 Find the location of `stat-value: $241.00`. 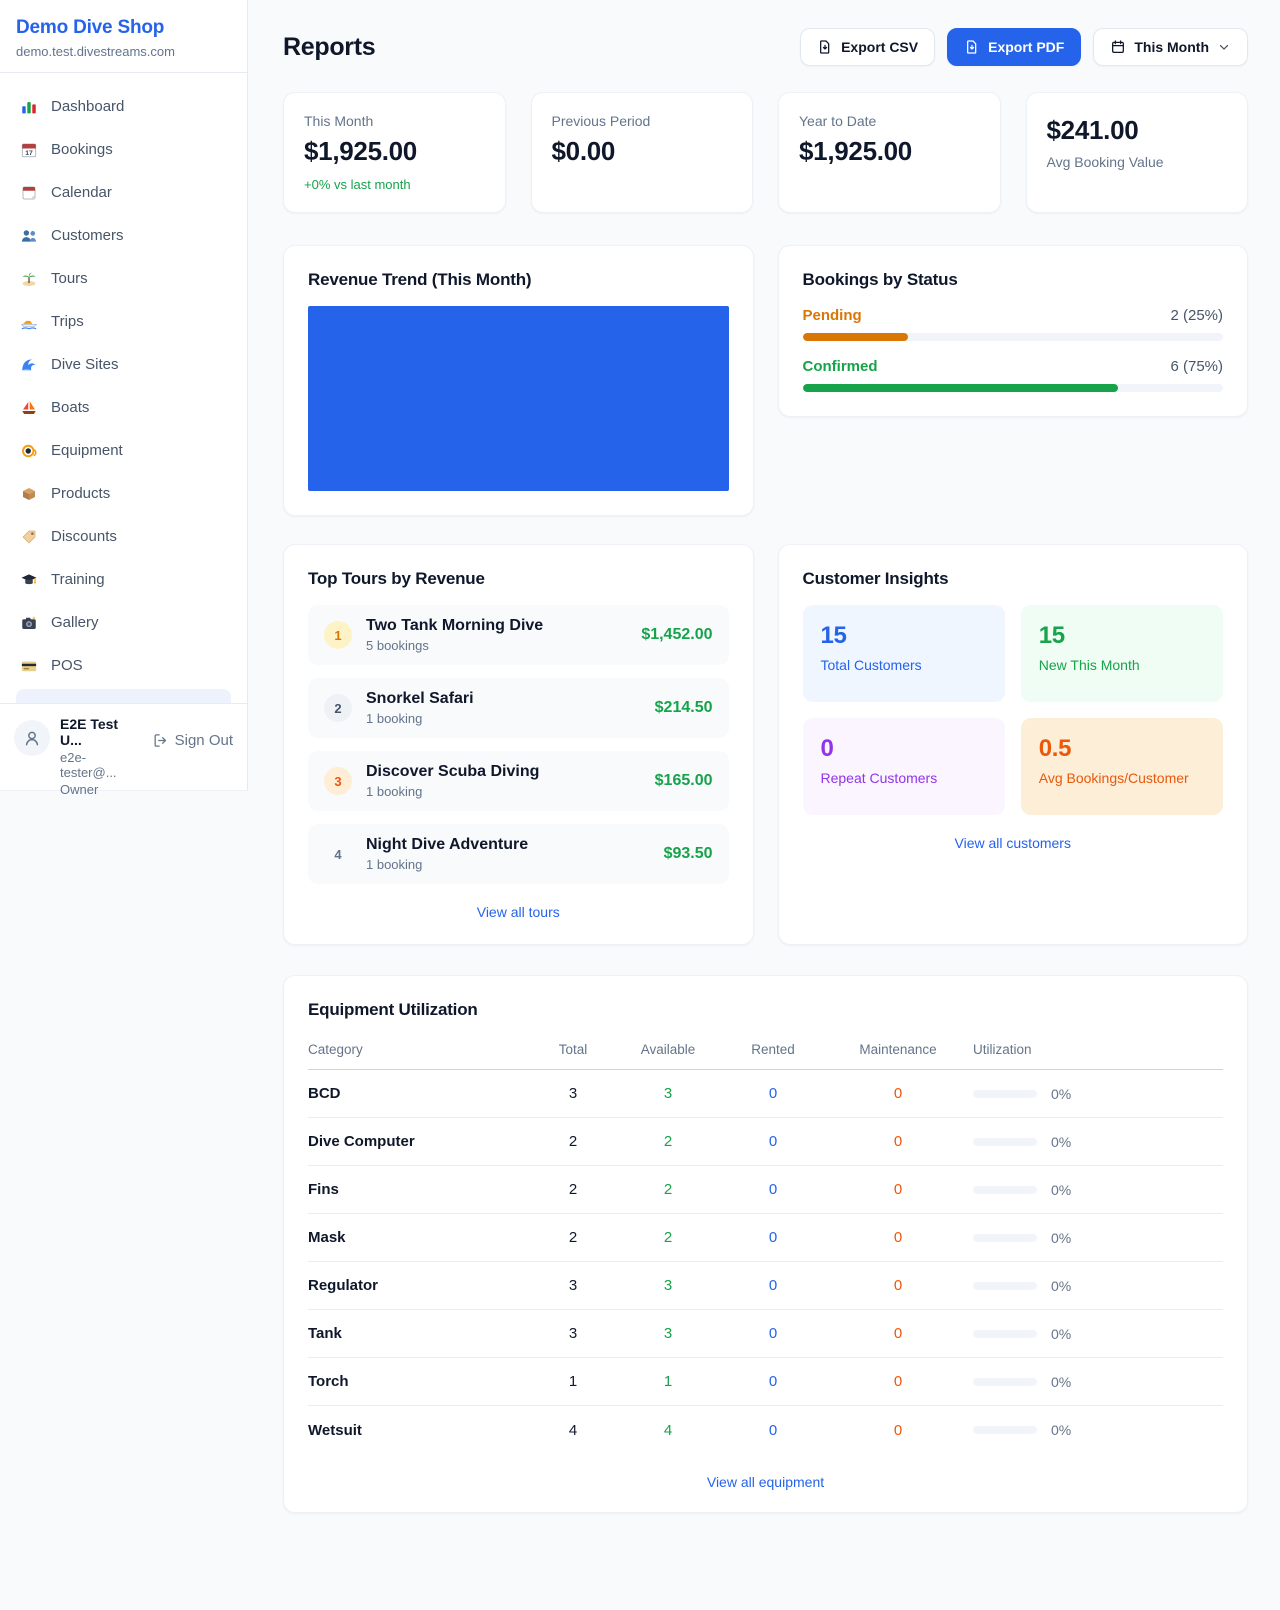

stat-value: $241.00 is located at coordinates (1092, 130).